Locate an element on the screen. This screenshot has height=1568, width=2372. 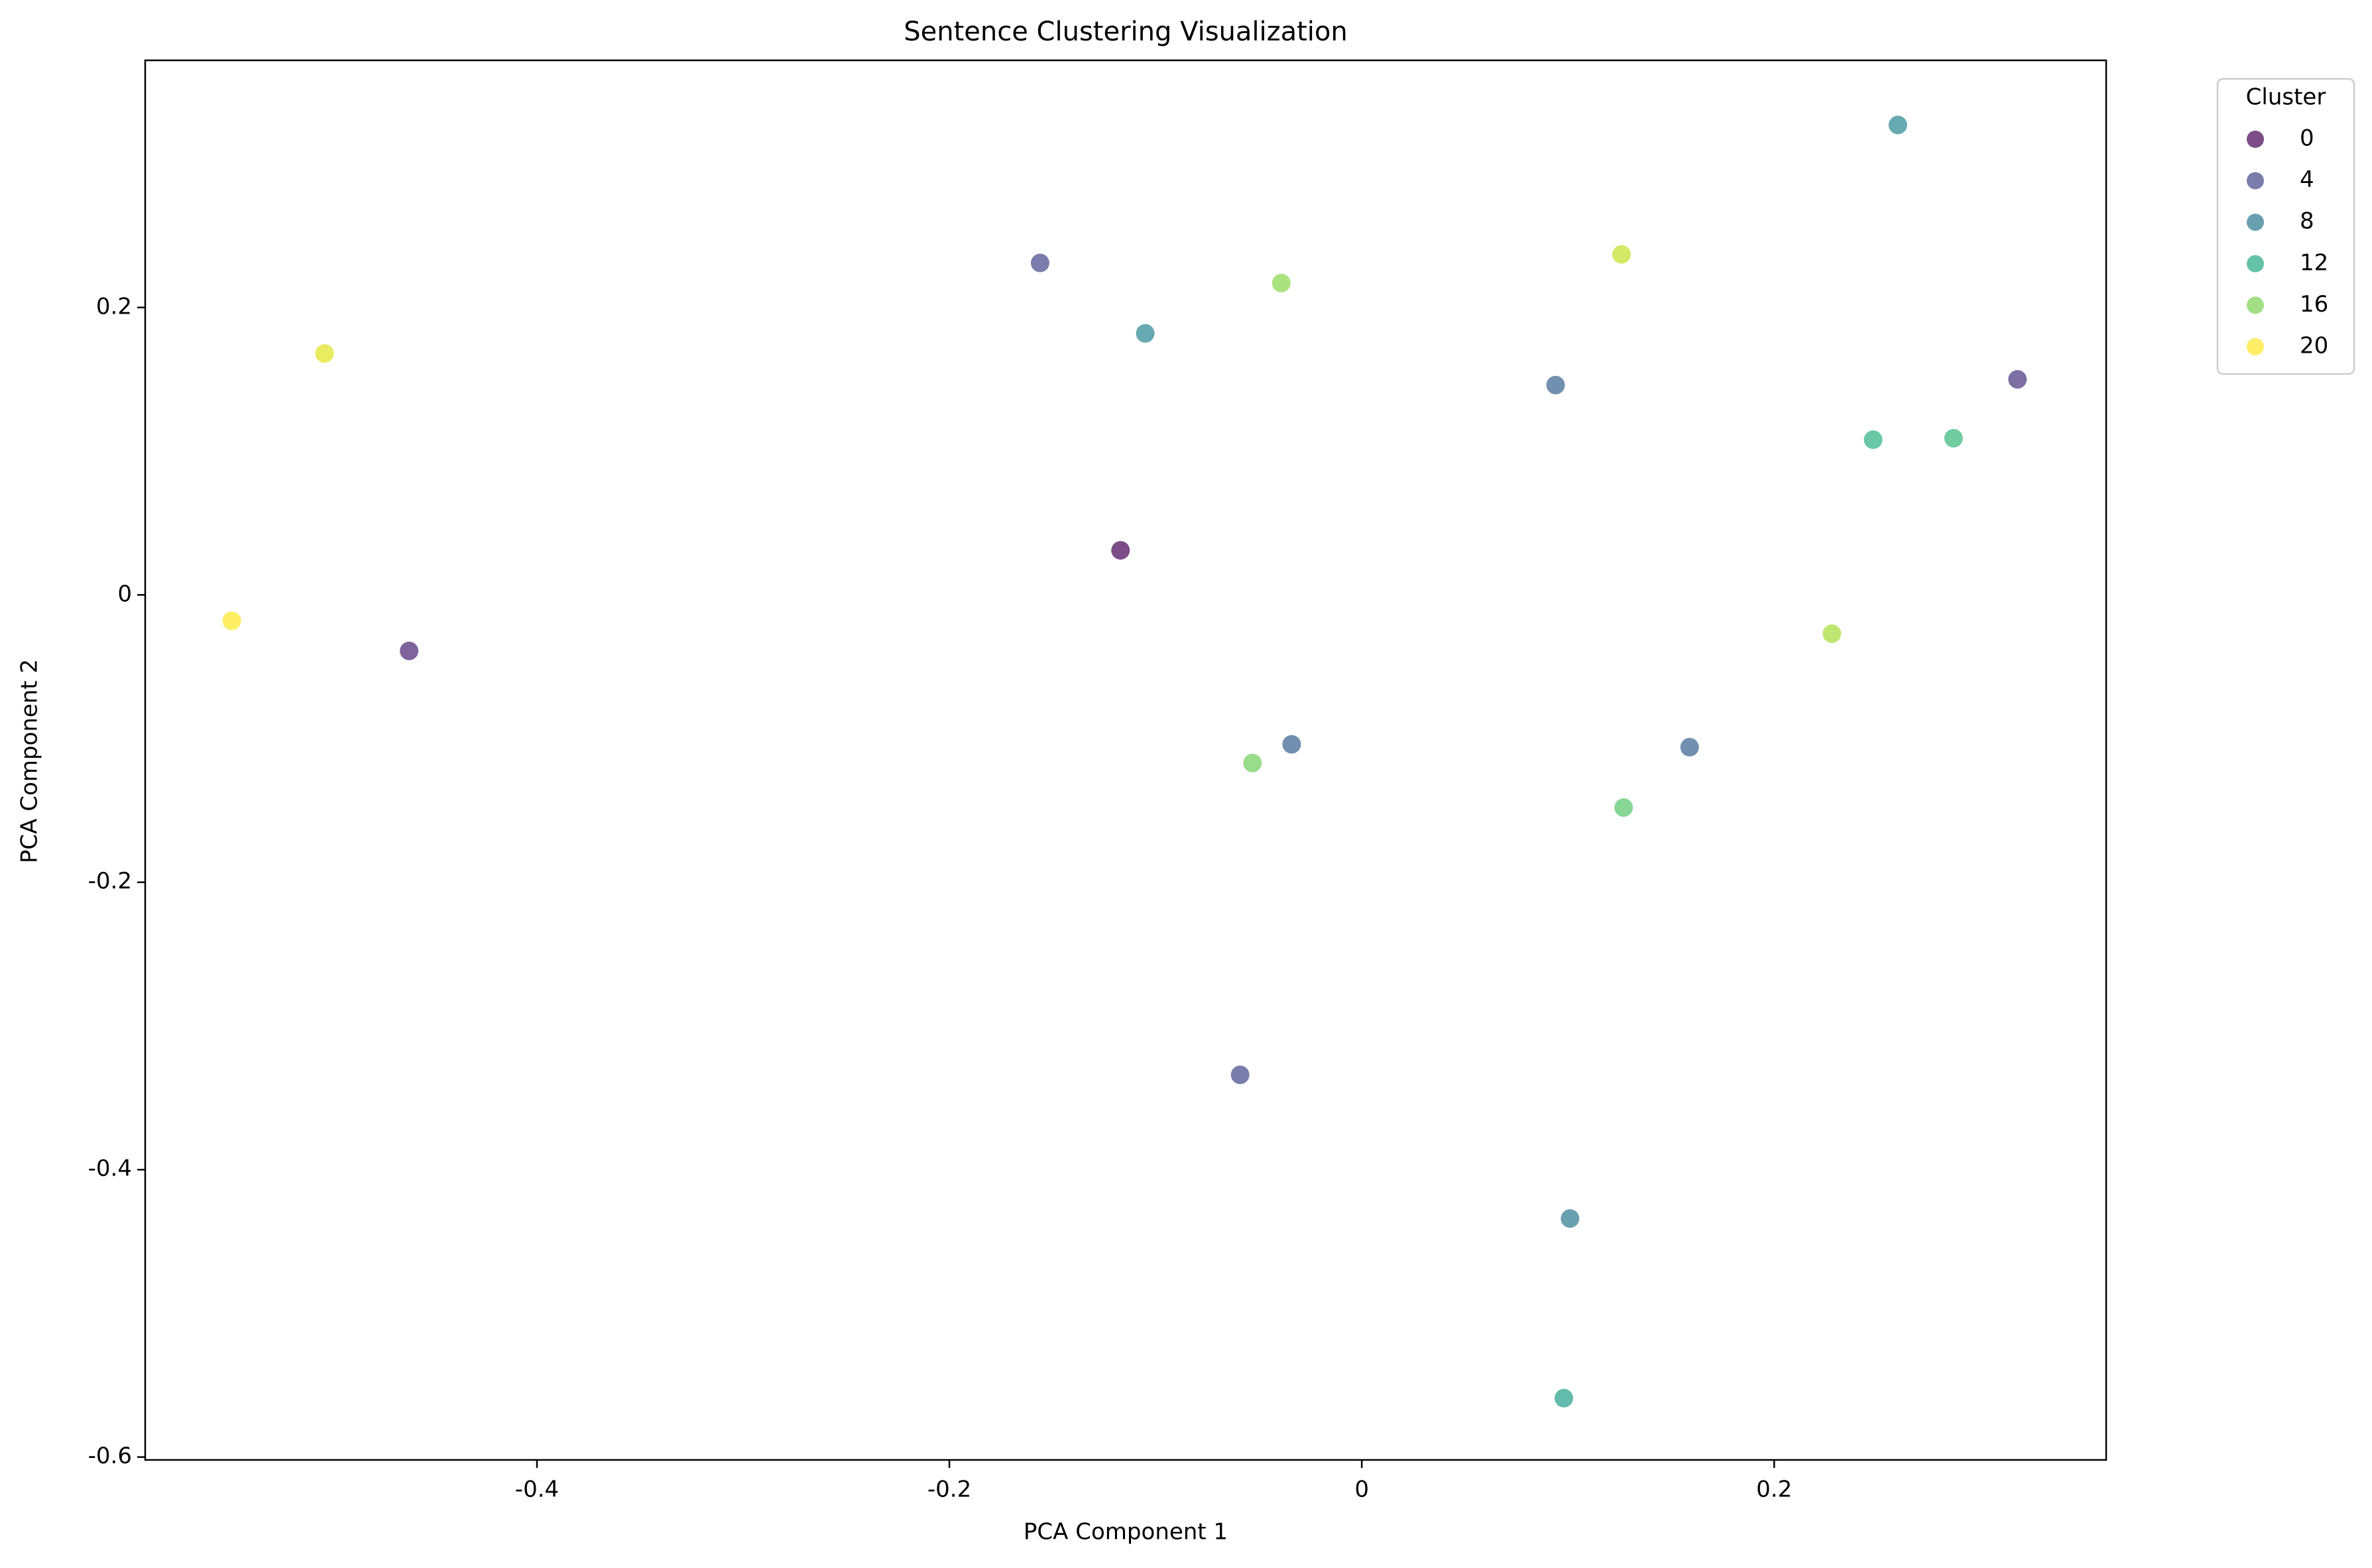
legend-label: 4 is located at coordinates (2307, 179).